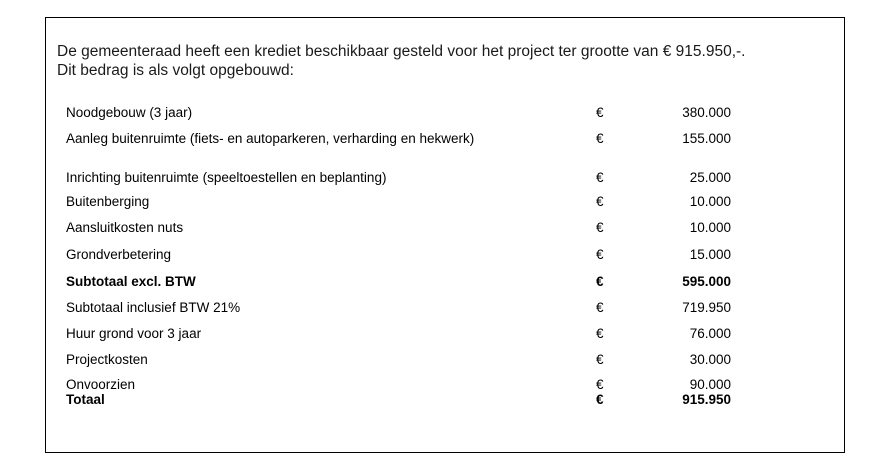 This screenshot has height=463, width=874. What do you see at coordinates (437, 334) in the screenshot?
I see `cost-row-huur-grond: Huur grond voor 3 jaar € 76.000` at bounding box center [437, 334].